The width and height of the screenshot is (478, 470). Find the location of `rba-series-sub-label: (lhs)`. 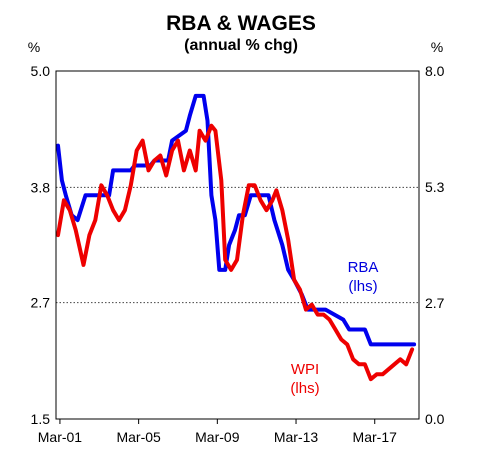

rba-series-sub-label: (lhs) is located at coordinates (362, 286).